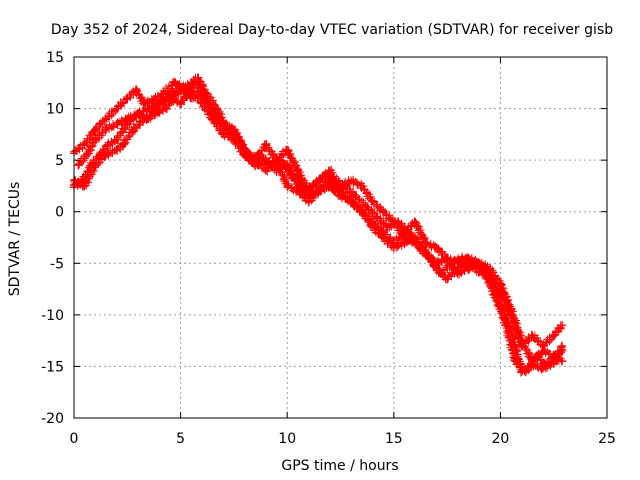 The image size is (640, 480). I want to click on x-tick-label: 0, so click(74, 439).